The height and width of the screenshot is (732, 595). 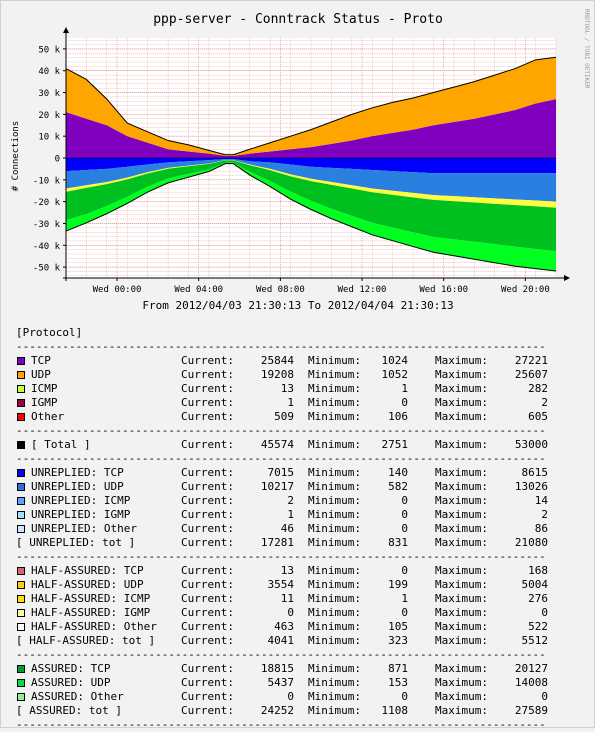 I want to click on legend-name: HALF-ASSURED: UDP, so click(x=87, y=584).